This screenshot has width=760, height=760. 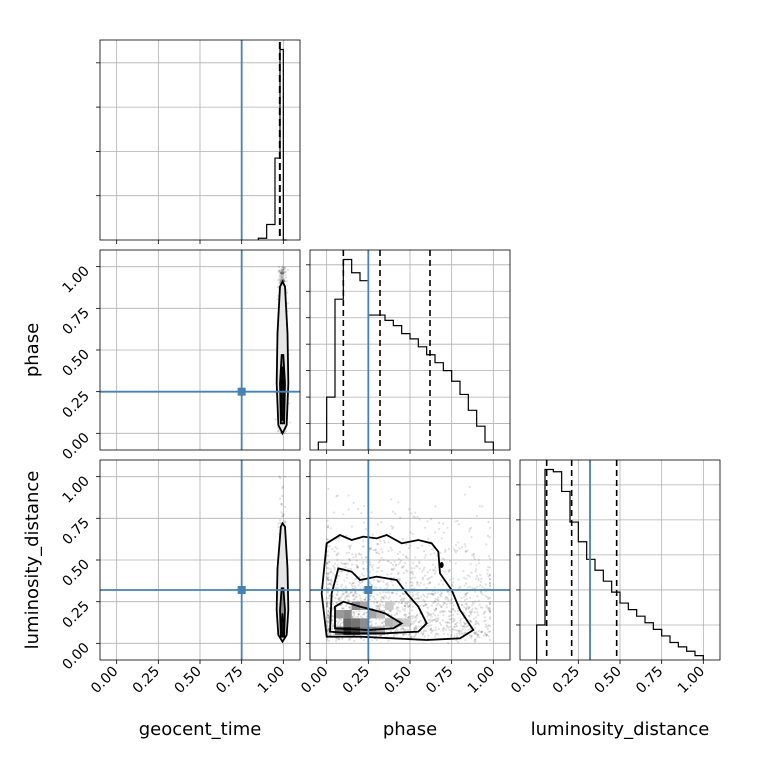 I want to click on density-cell, so click(x=397, y=622).